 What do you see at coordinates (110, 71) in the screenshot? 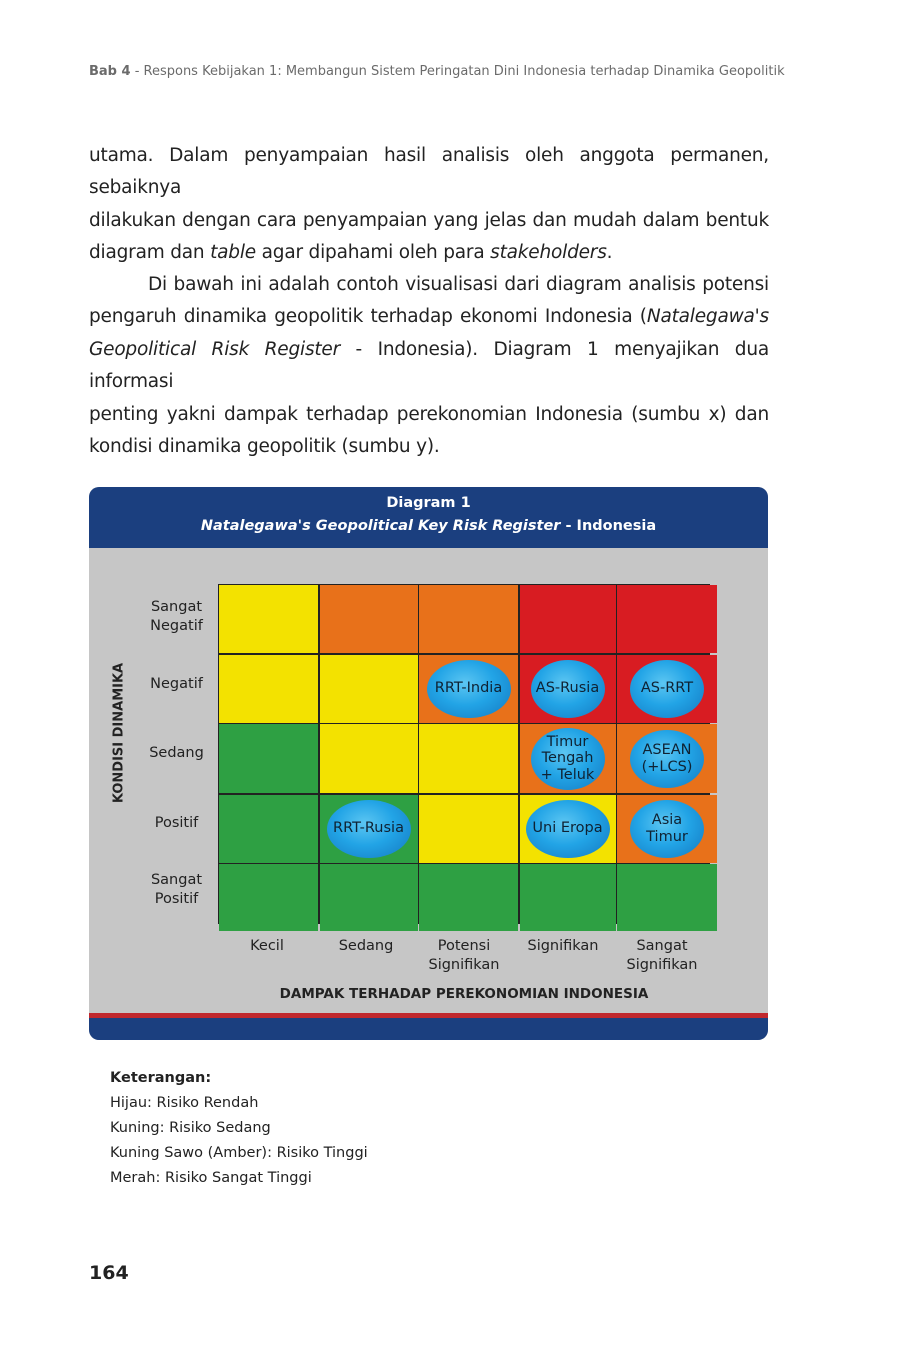
I see `chapter-label: Bab 4` at bounding box center [110, 71].